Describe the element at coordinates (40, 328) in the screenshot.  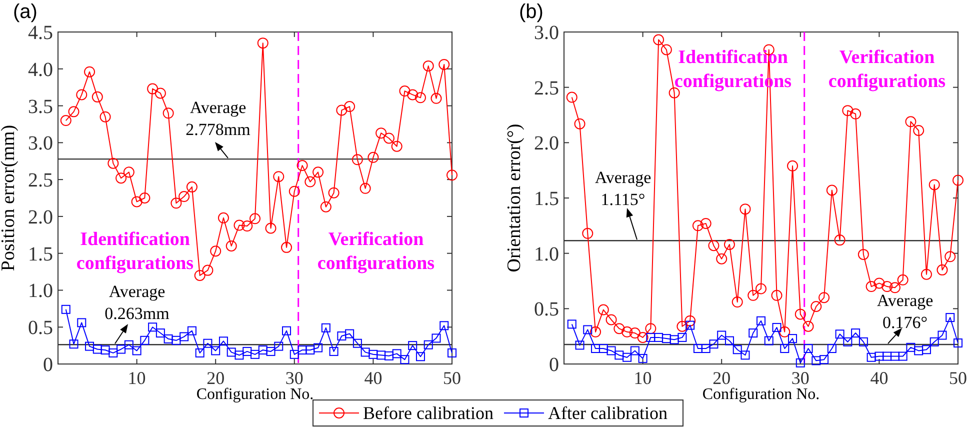
I see `y-tick-label: 0.5` at that location.